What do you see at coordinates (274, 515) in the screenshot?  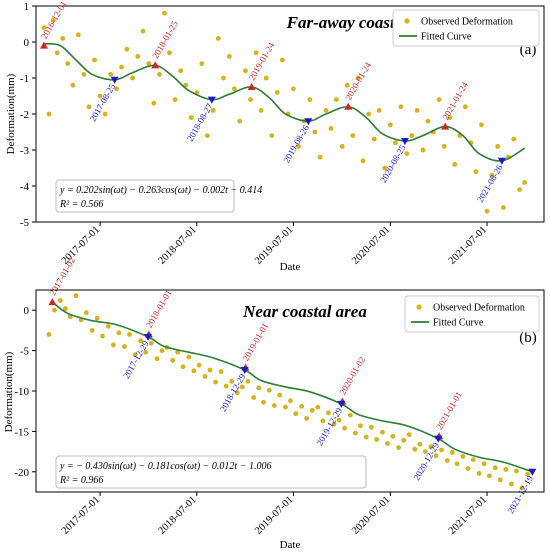 I see `x-tick-label: 2019-07-01` at bounding box center [274, 515].